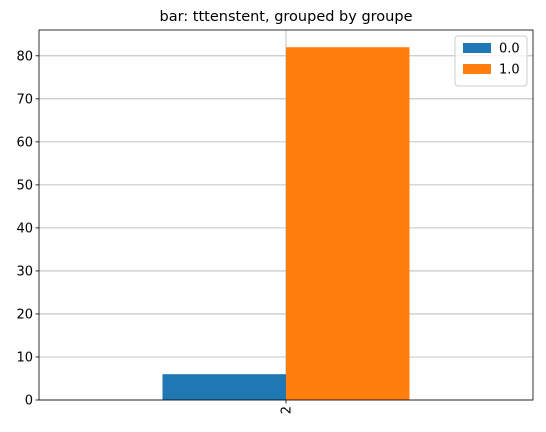 This screenshot has height=432, width=546. I want to click on legend: 0.01.0, so click(491, 61).